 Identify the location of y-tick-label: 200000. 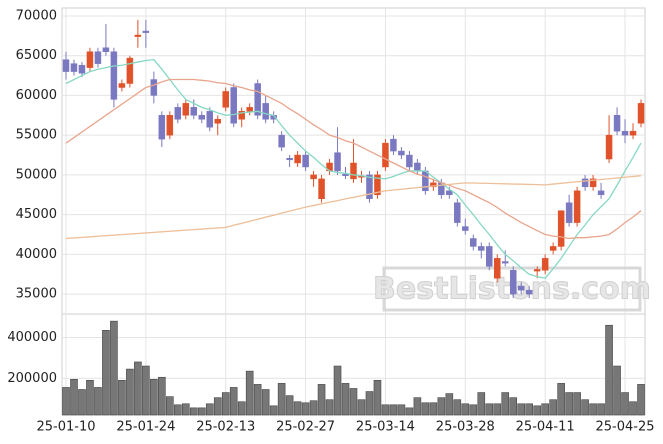
(32, 378).